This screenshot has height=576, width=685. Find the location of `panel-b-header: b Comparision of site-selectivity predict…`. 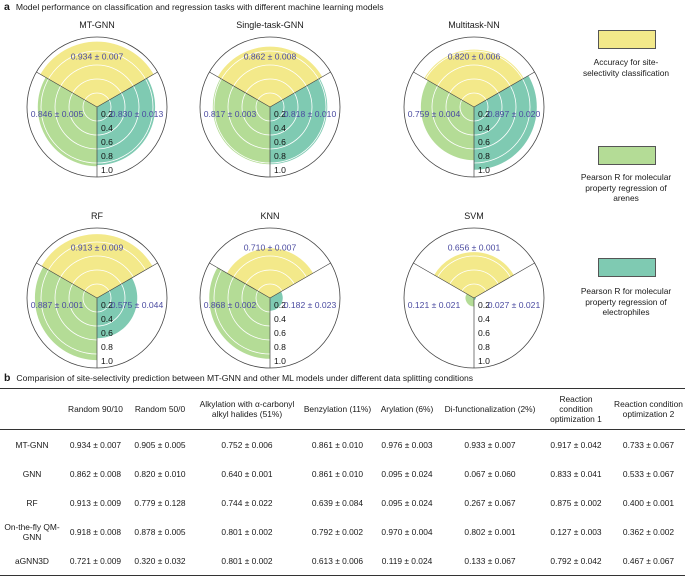

panel-b-header: b Comparision of site-selectivity predict… is located at coordinates (238, 378).